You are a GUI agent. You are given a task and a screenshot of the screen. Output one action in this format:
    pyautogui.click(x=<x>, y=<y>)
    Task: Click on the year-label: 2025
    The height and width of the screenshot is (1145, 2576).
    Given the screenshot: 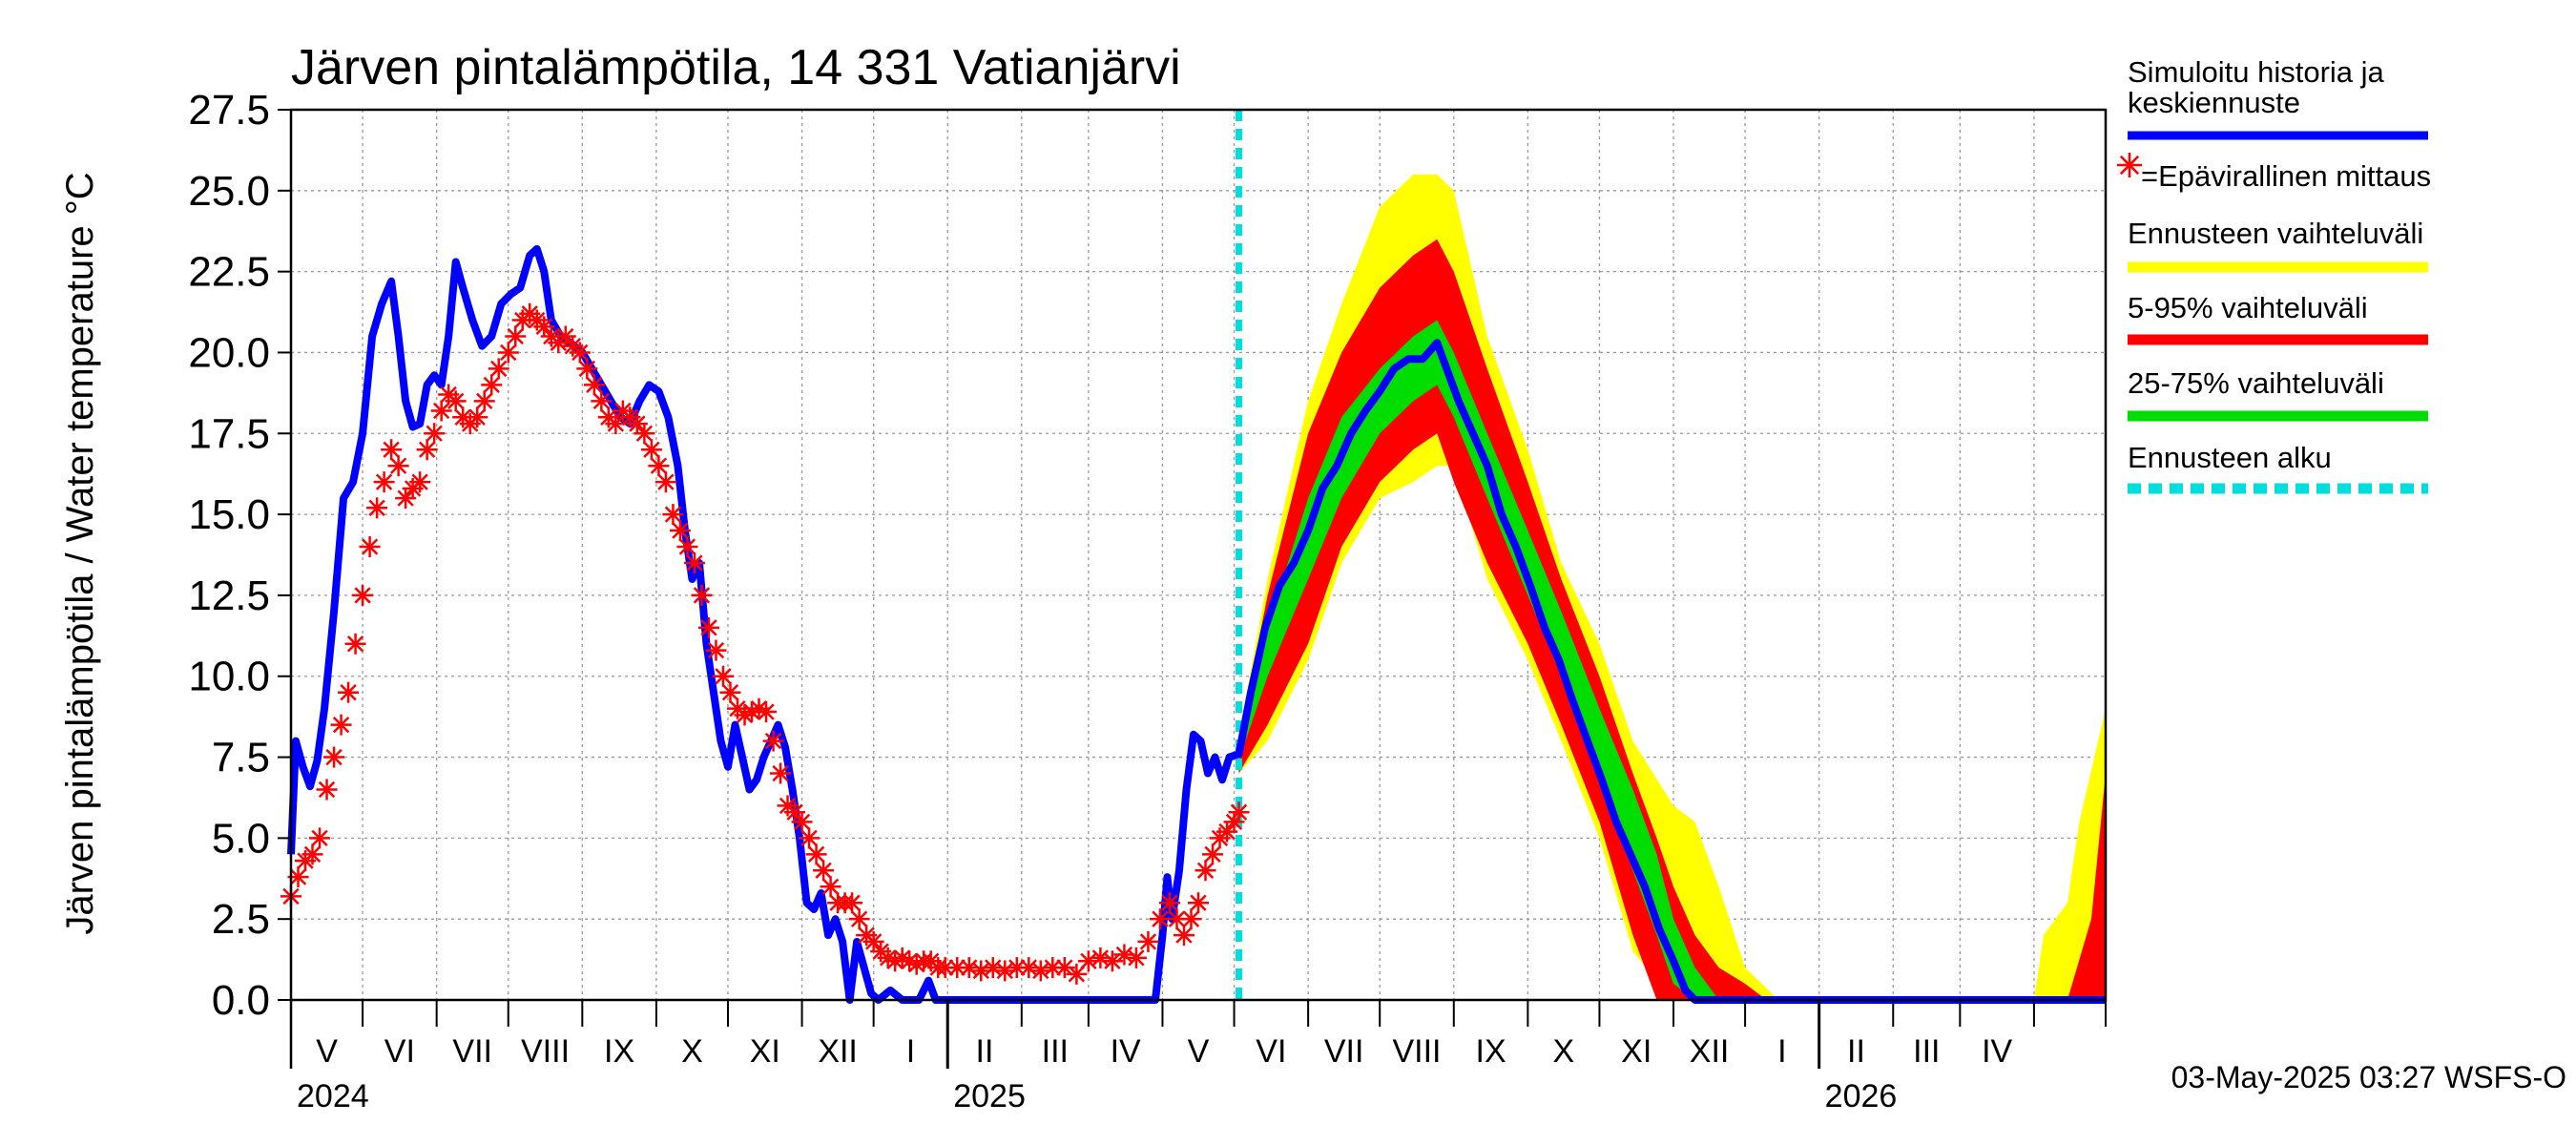 What is the action you would take?
    pyautogui.click(x=989, y=1096)
    